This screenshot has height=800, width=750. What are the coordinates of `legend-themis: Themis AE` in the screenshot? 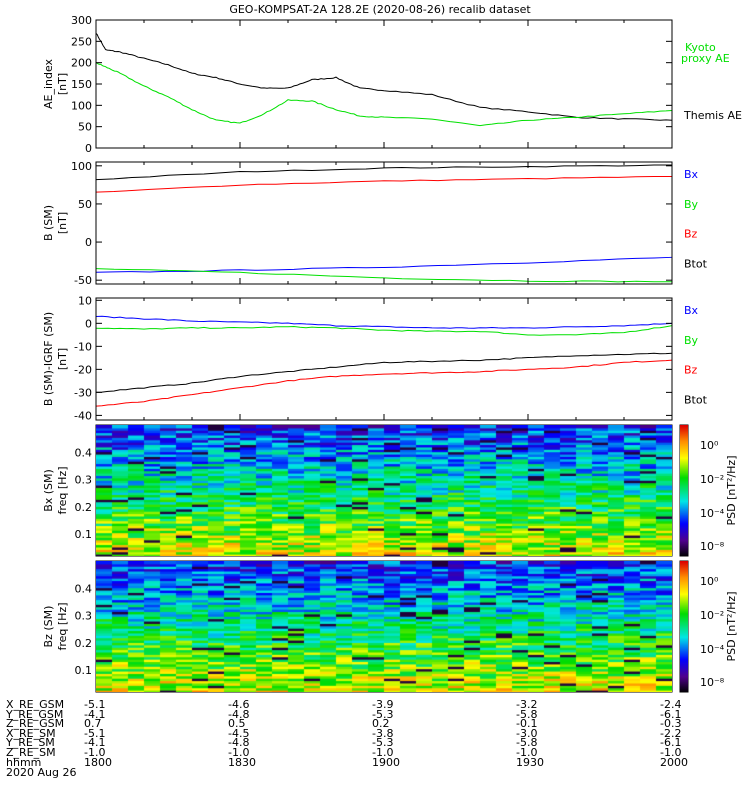 It's located at (712, 115).